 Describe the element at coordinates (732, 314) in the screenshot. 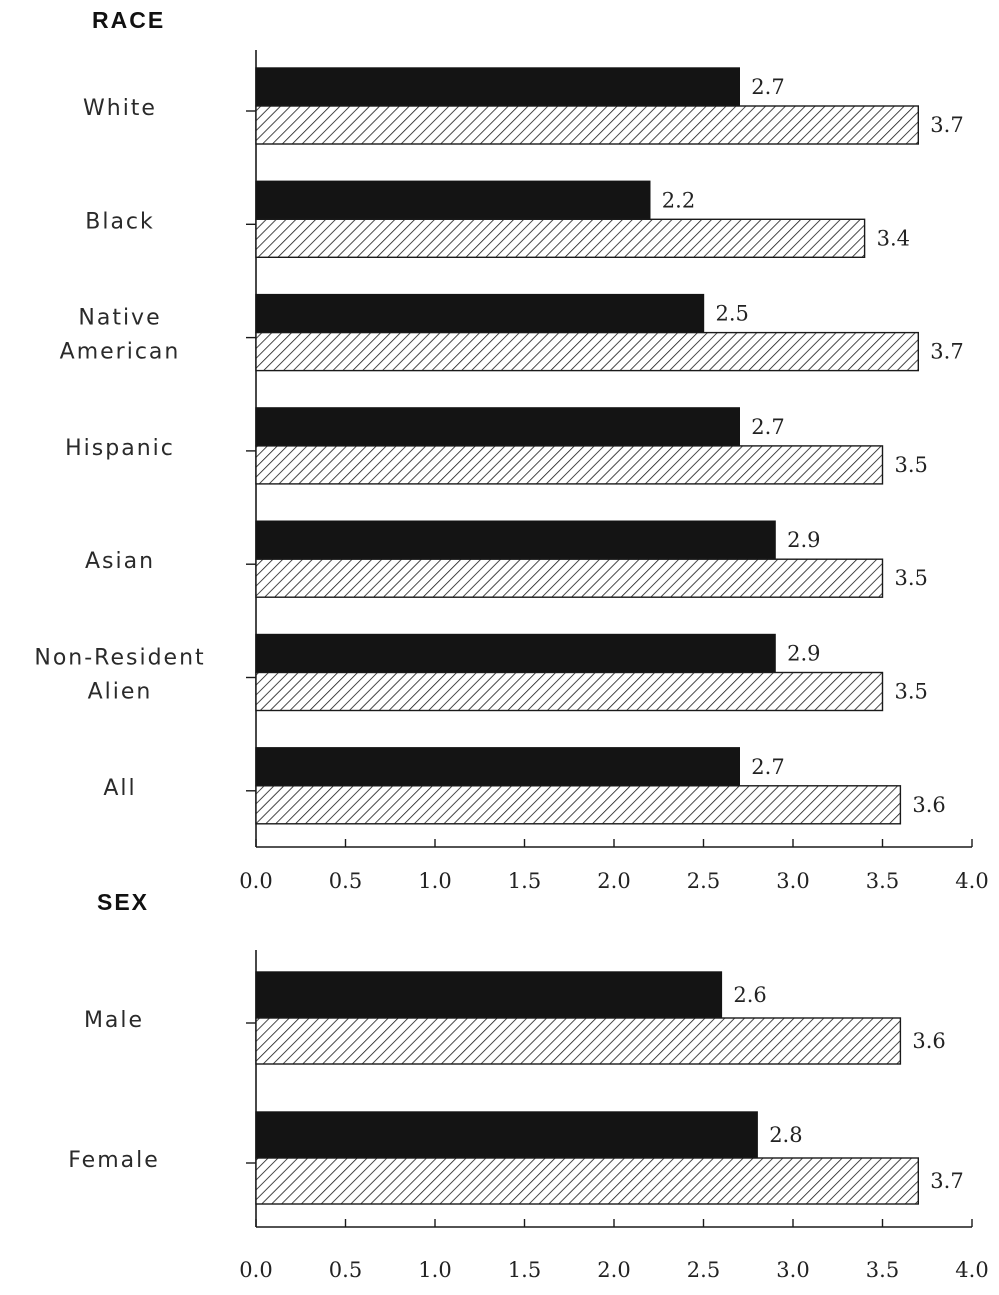

I see `data-label: 2.5` at that location.